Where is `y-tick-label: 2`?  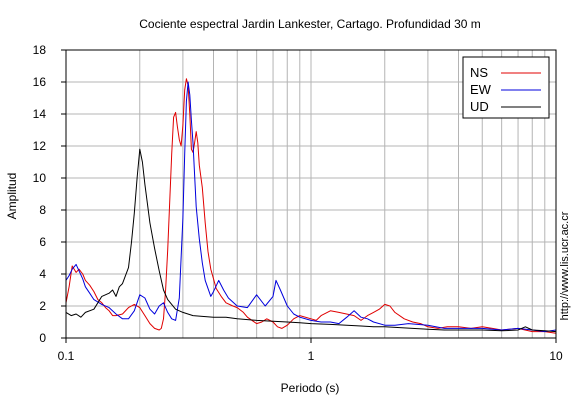
y-tick-label: 2 is located at coordinates (42, 306).